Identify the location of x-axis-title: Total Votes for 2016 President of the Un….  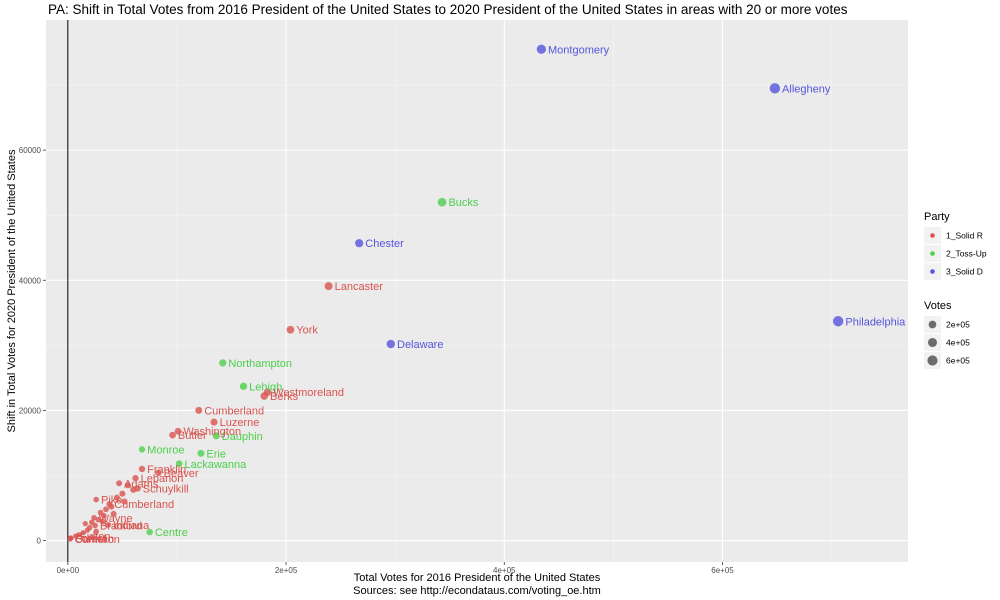
(477, 578).